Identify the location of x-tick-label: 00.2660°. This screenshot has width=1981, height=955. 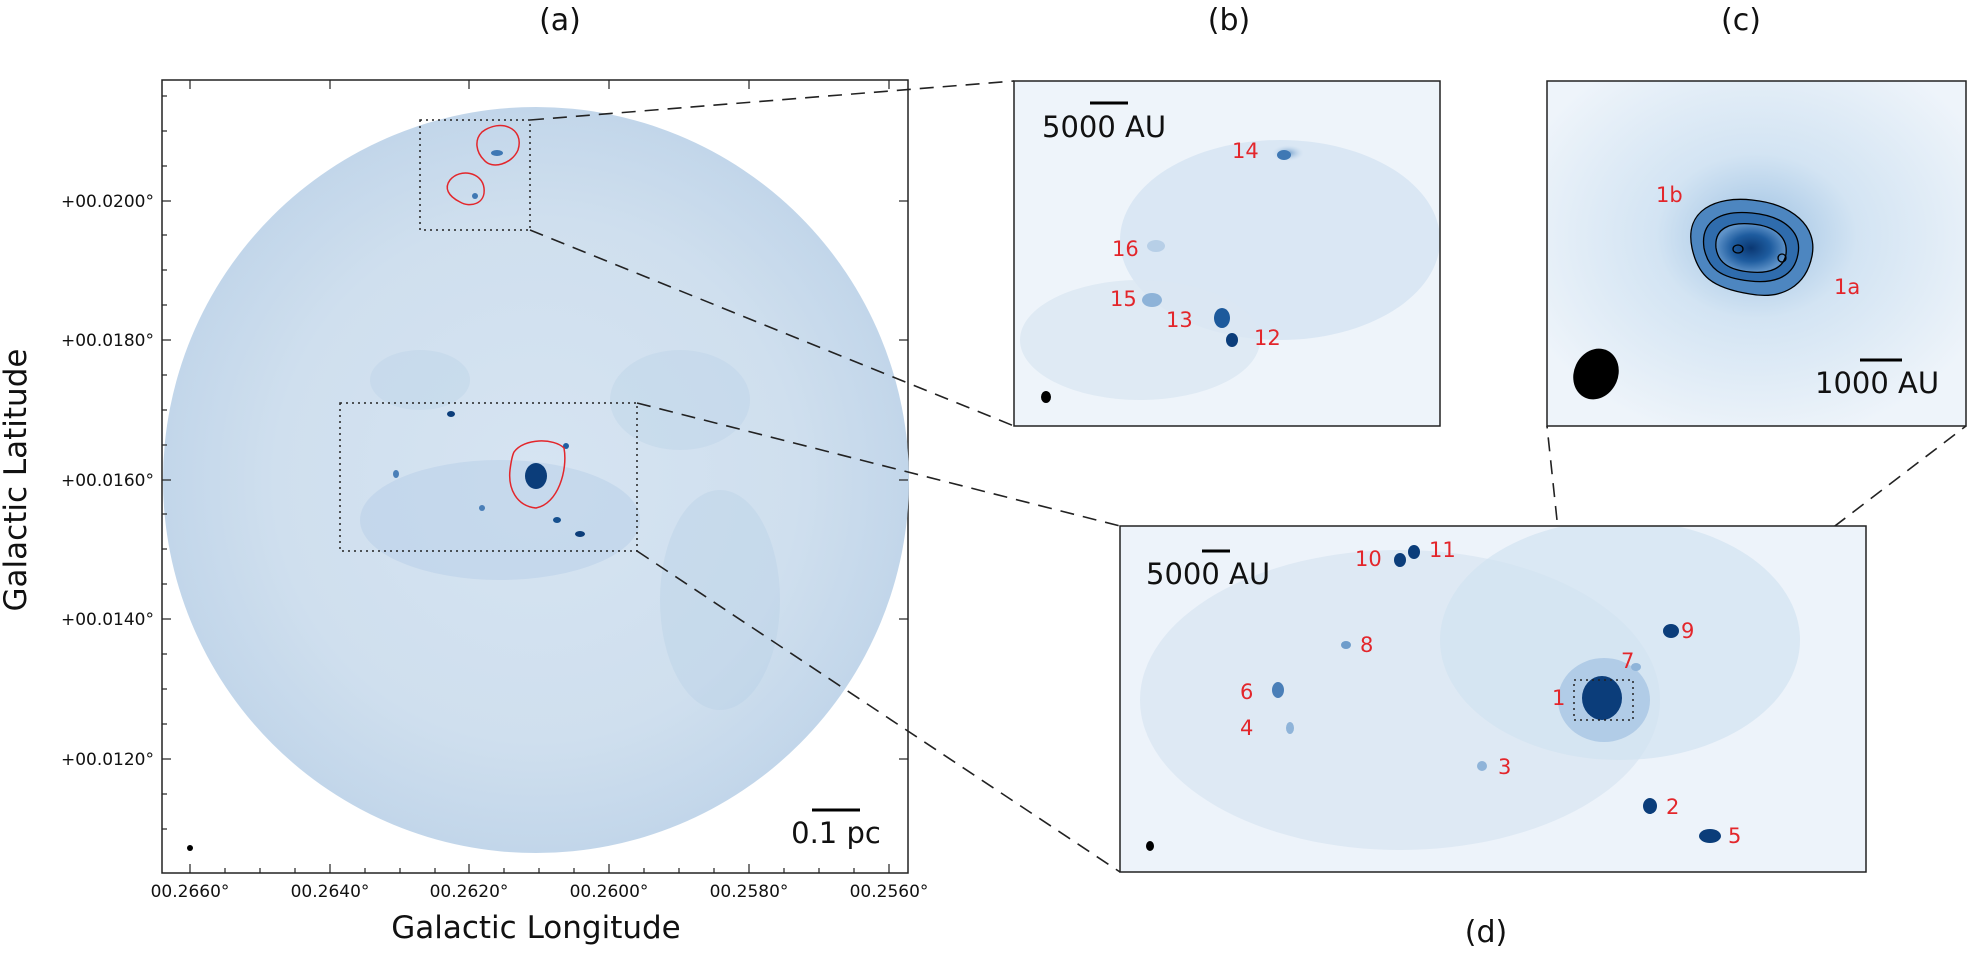
(190, 892).